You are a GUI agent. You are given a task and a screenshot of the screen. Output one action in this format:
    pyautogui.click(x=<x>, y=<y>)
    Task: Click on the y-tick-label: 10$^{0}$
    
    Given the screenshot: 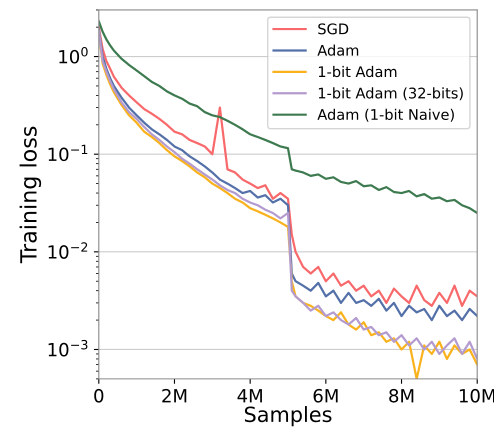 What is the action you would take?
    pyautogui.click(x=73, y=55)
    